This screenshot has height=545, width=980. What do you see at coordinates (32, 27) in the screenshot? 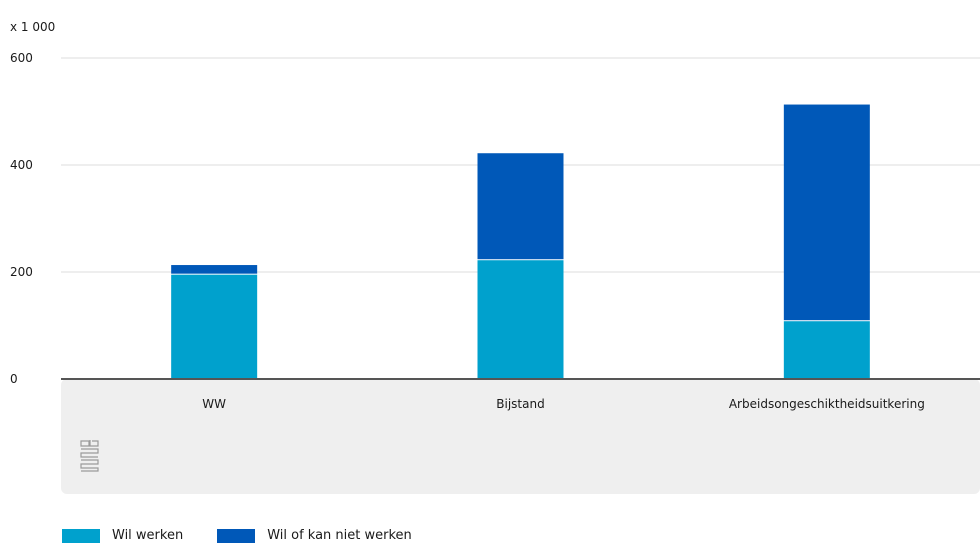
I see `unit-label: x 1 000` at bounding box center [32, 27].